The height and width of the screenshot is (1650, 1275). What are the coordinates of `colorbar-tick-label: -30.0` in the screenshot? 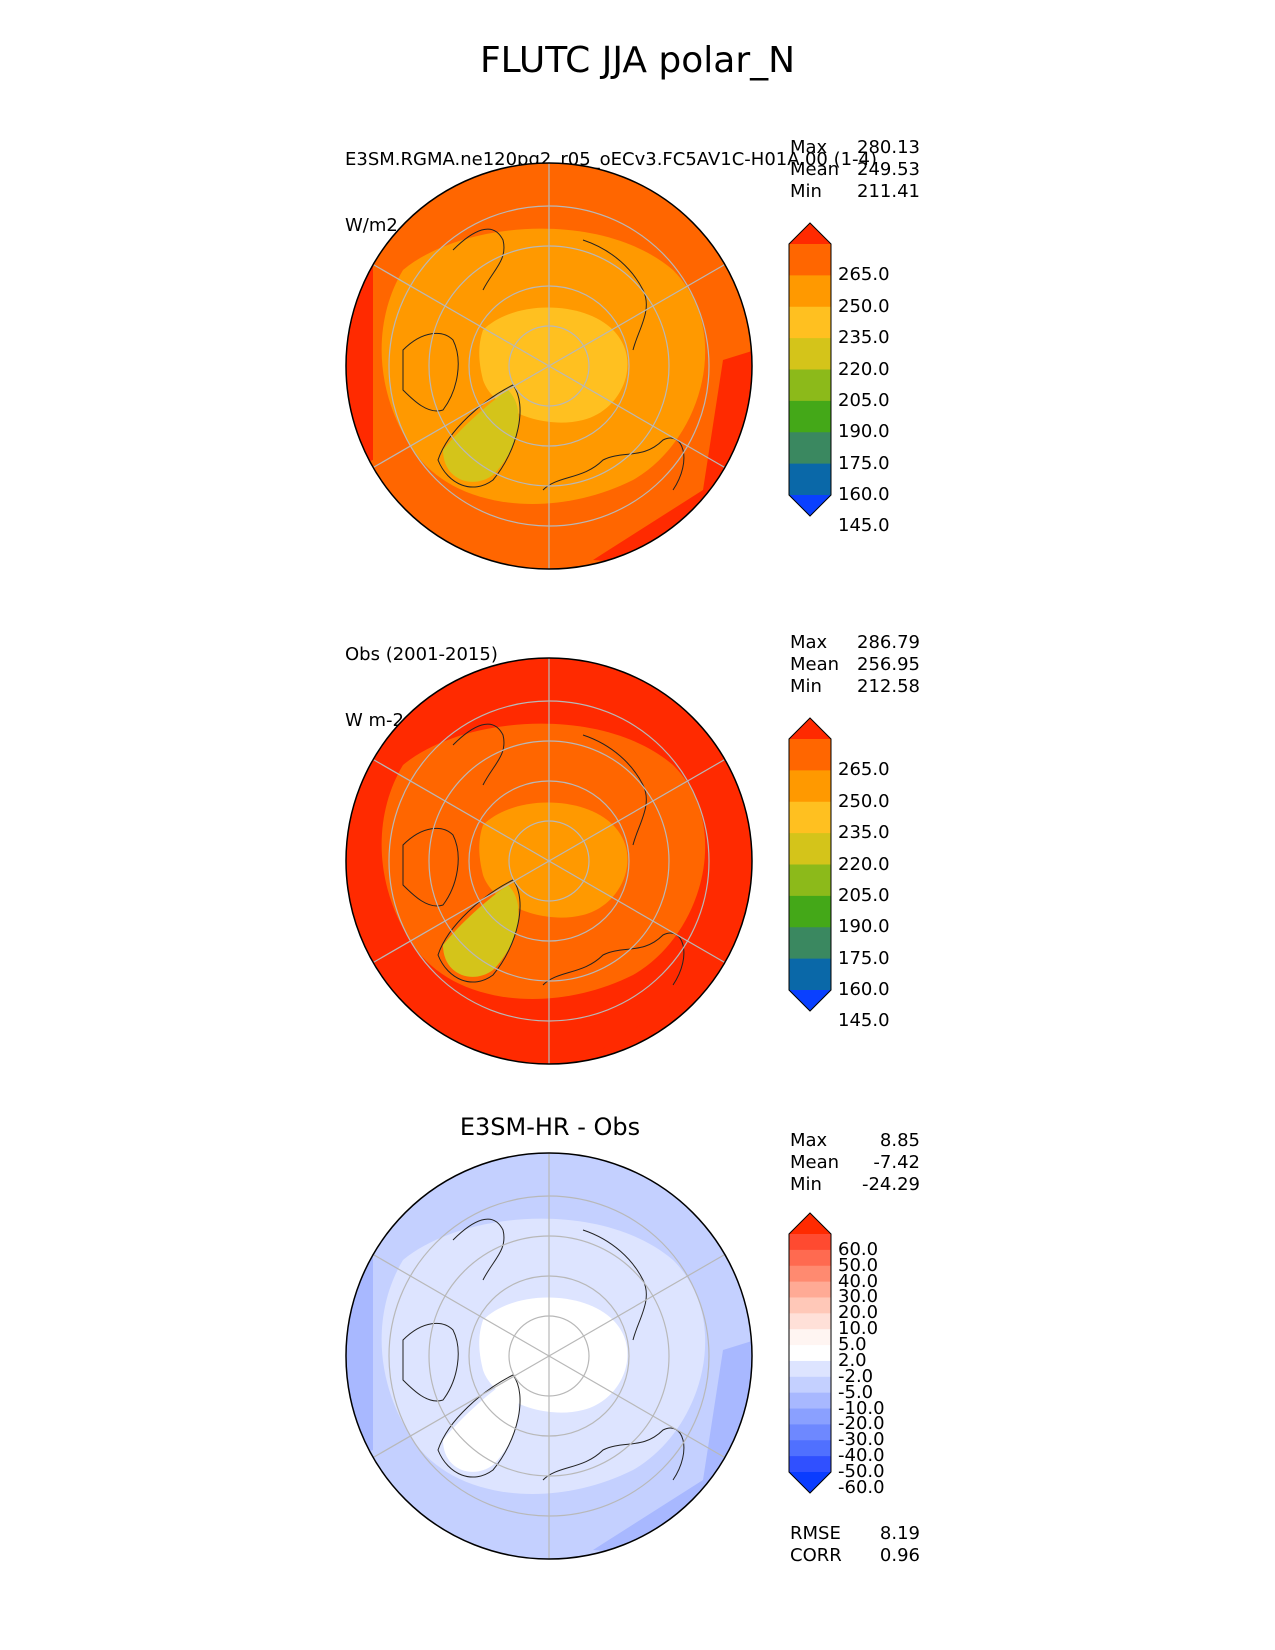 It's located at (861, 1440).